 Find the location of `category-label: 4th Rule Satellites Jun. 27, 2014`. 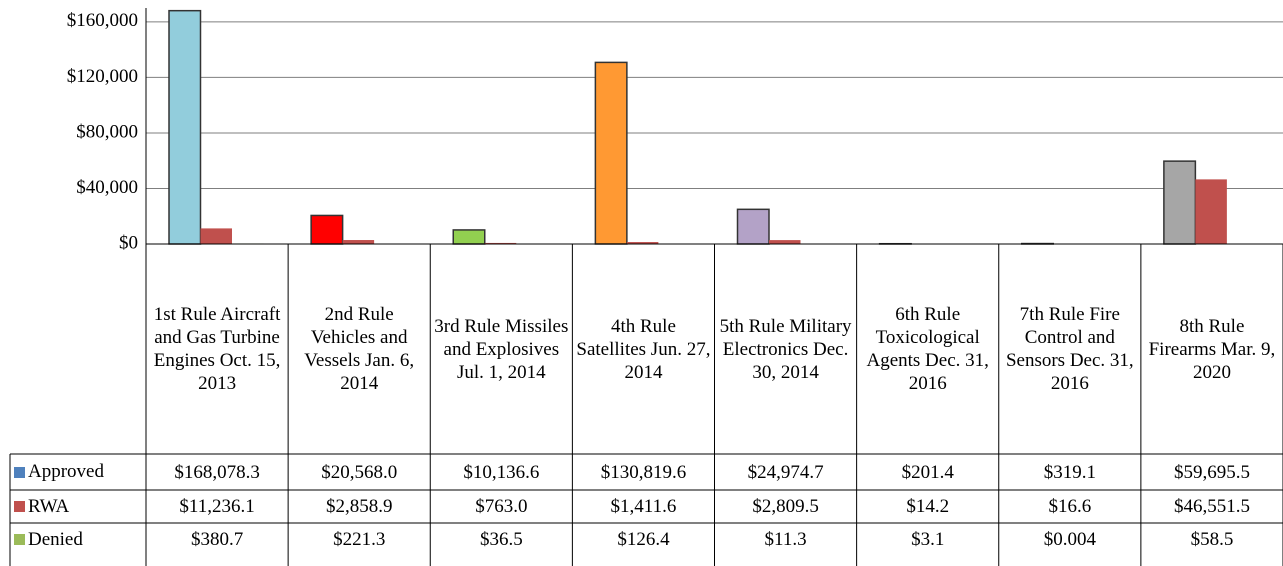

category-label: 4th Rule Satellites Jun. 27, 2014 is located at coordinates (643, 349).